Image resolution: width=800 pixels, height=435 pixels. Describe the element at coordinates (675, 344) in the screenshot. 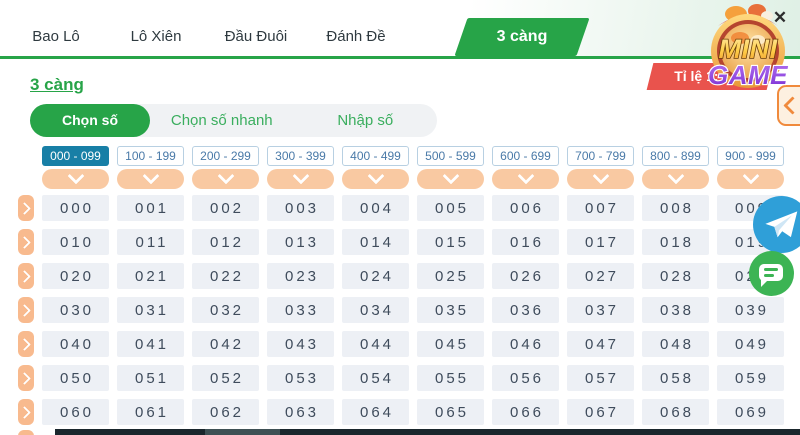

I see `number-cell: 048` at that location.